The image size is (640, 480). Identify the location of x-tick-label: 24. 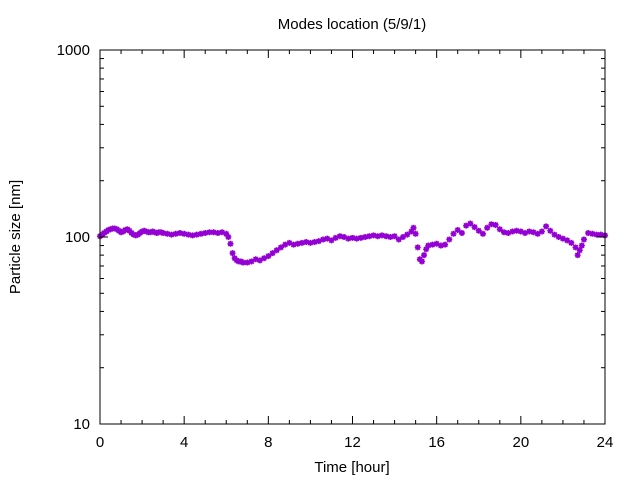
(605, 442).